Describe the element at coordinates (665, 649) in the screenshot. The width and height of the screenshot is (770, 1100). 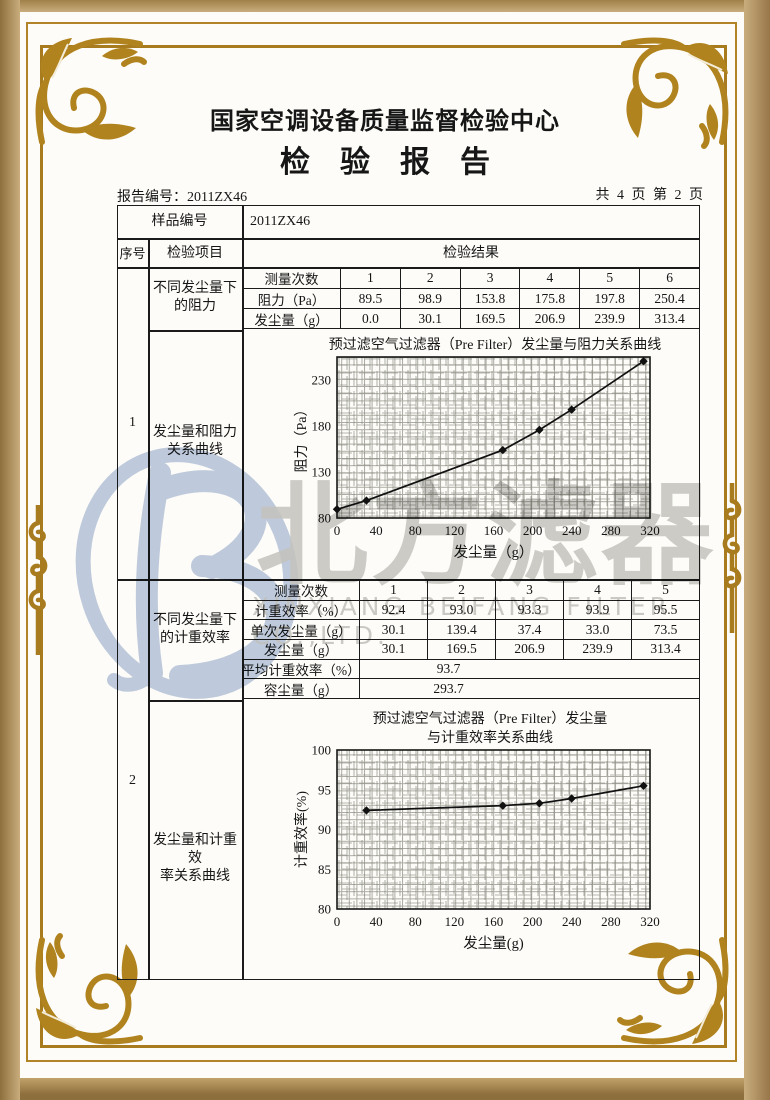
I see `table-cell: 313.4` at that location.